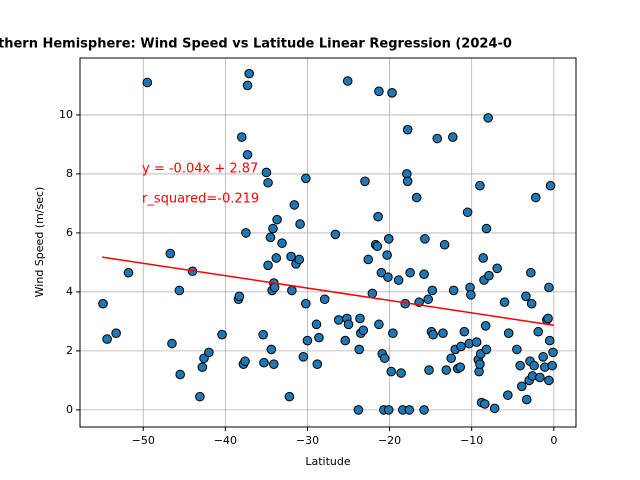 Image resolution: width=640 pixels, height=480 pixels. What do you see at coordinates (69, 232) in the screenshot?
I see `y-tick-label: 6` at bounding box center [69, 232].